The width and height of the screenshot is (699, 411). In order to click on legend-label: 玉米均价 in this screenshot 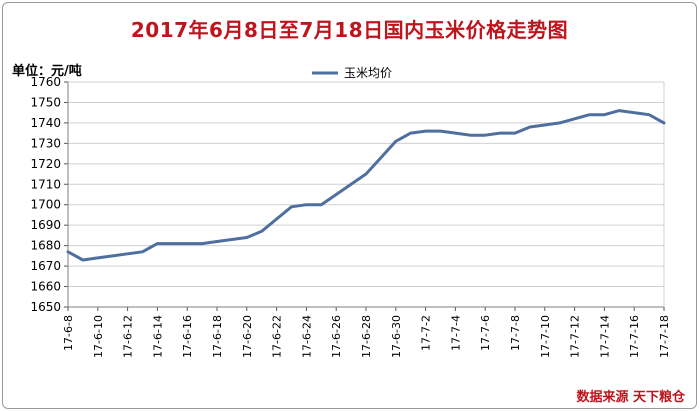, I will do `click(368, 73)`.